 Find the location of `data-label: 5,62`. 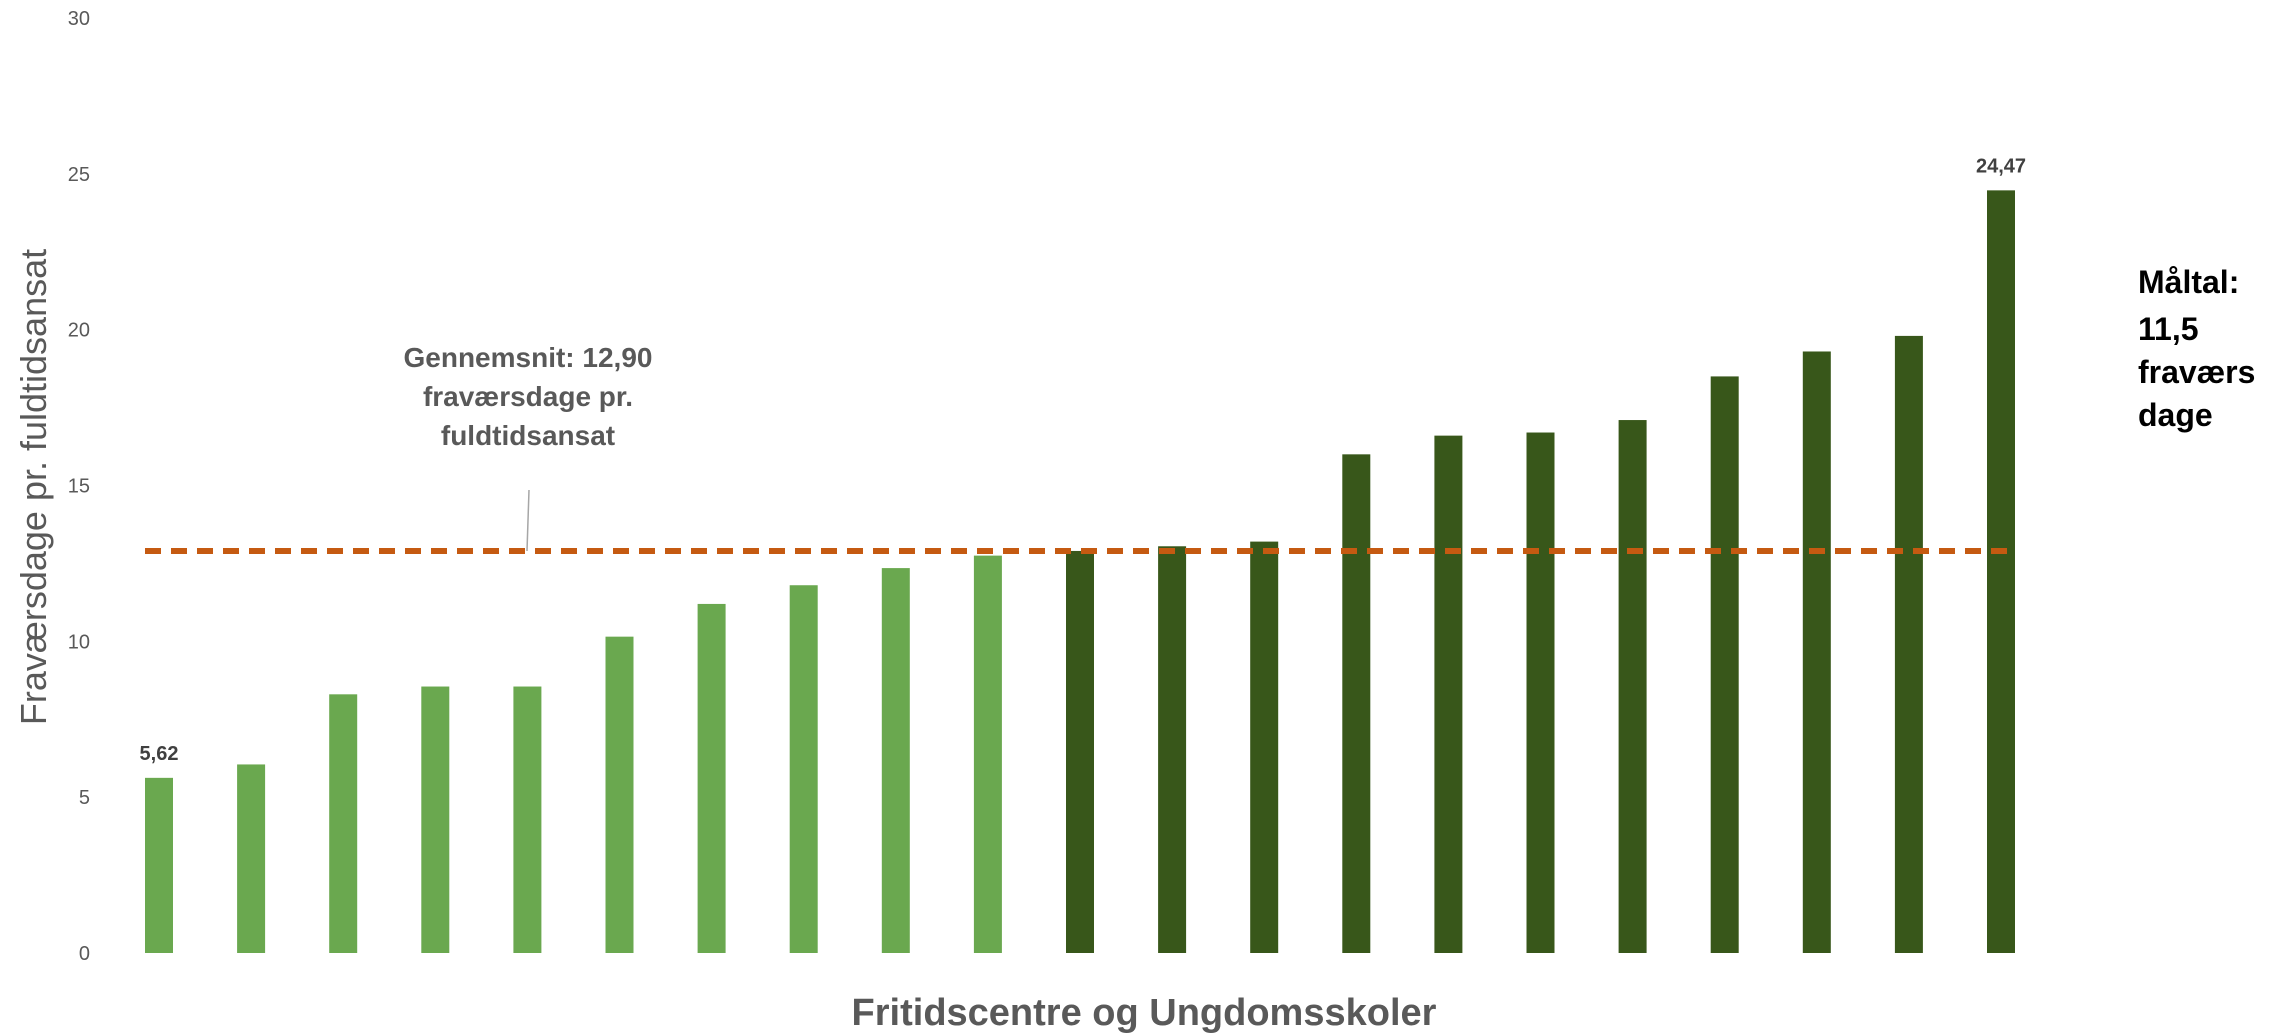

data-label: 5,62 is located at coordinates (159, 754).